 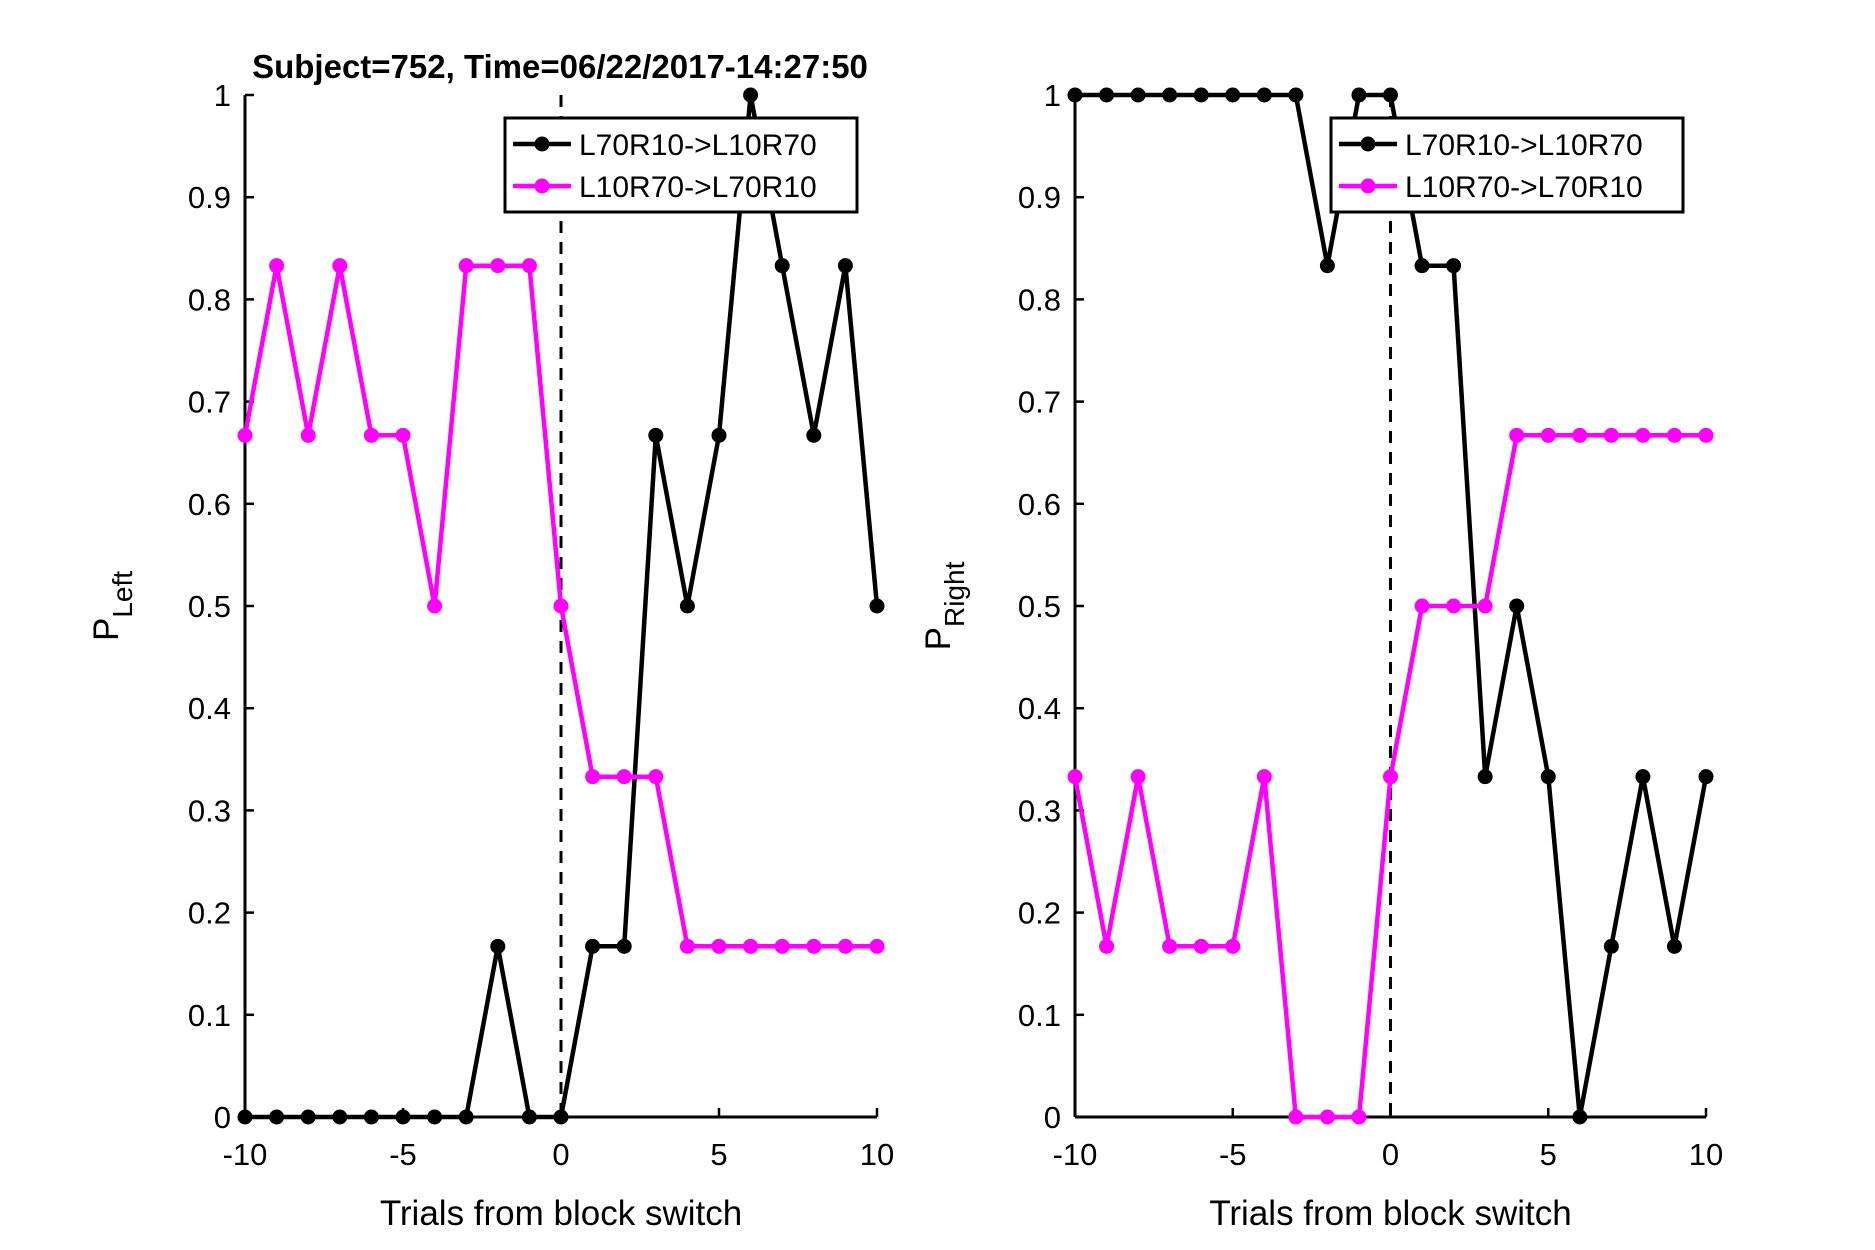 I want to click on y-tick-label: 0.9, so click(x=209, y=197).